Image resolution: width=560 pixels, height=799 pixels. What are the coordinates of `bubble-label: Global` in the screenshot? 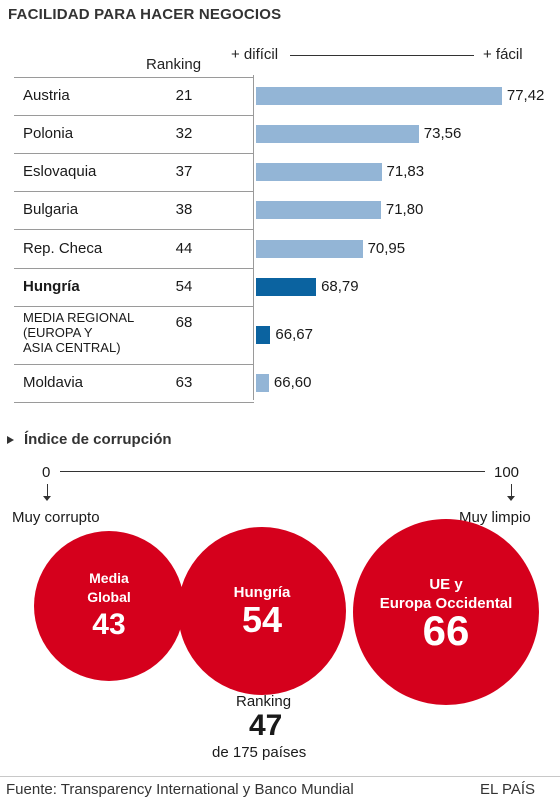 It's located at (109, 596).